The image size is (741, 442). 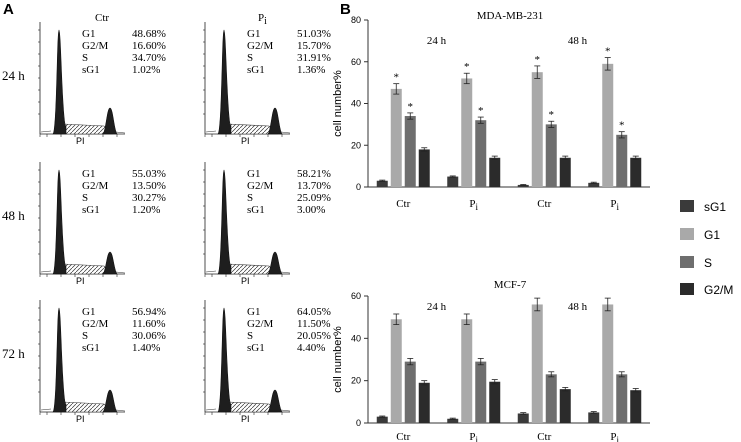 What do you see at coordinates (13, 353) in the screenshot?
I see `row-label-72h: 72 h` at bounding box center [13, 353].